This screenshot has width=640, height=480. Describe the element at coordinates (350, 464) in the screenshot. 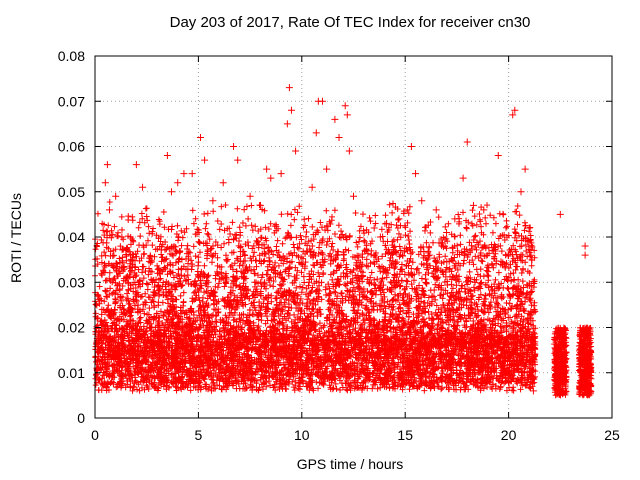

I see `x-axis-label: GPS time / hours` at that location.